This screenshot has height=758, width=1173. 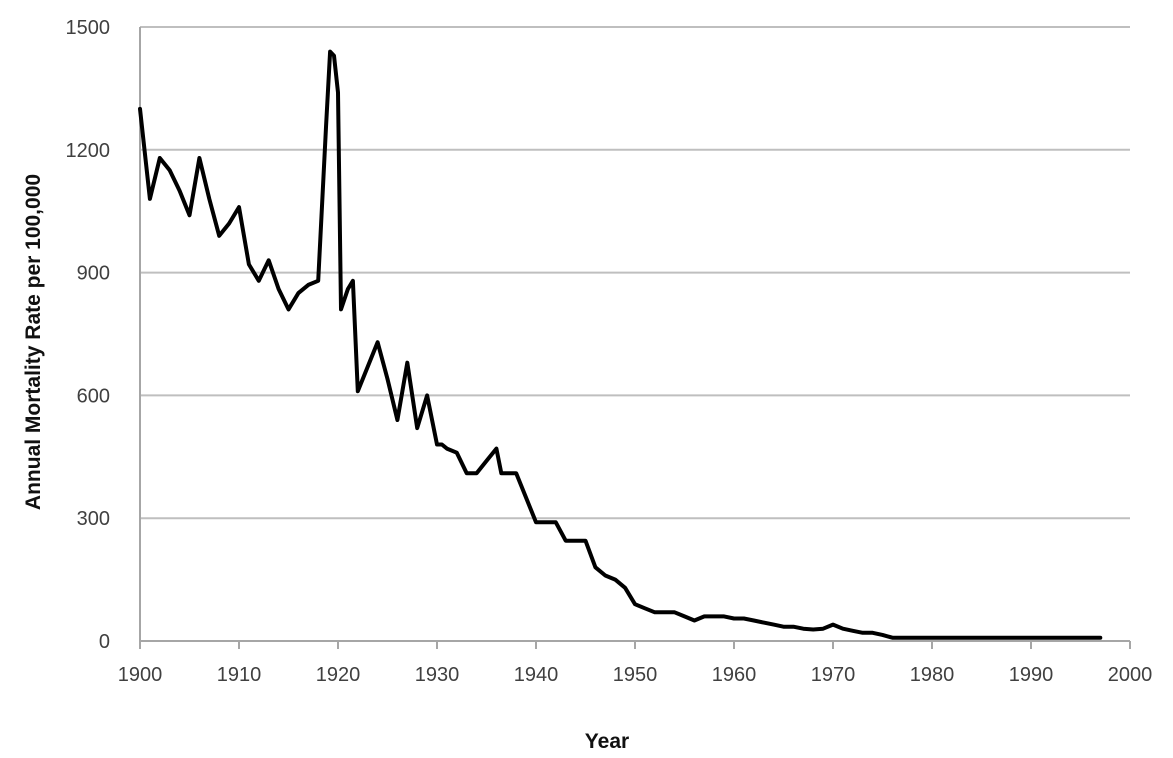 I want to click on x-tick-label: 1960, so click(x=734, y=675).